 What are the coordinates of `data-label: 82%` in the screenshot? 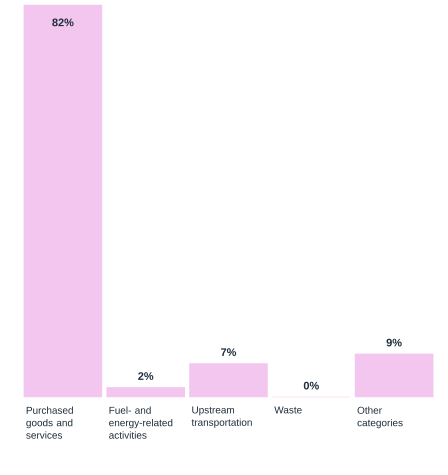 It's located at (63, 22).